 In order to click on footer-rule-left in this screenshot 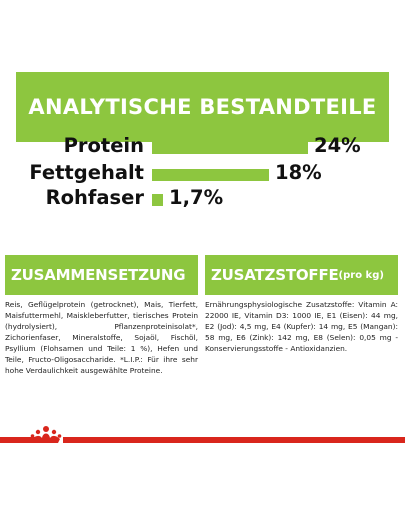, I will do `click(19, 440)`.